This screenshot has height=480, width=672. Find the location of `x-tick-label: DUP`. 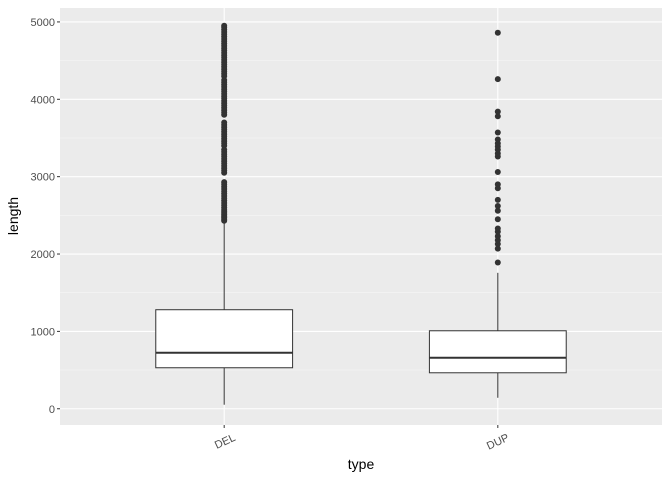

x-tick-label: DUP is located at coordinates (498, 442).